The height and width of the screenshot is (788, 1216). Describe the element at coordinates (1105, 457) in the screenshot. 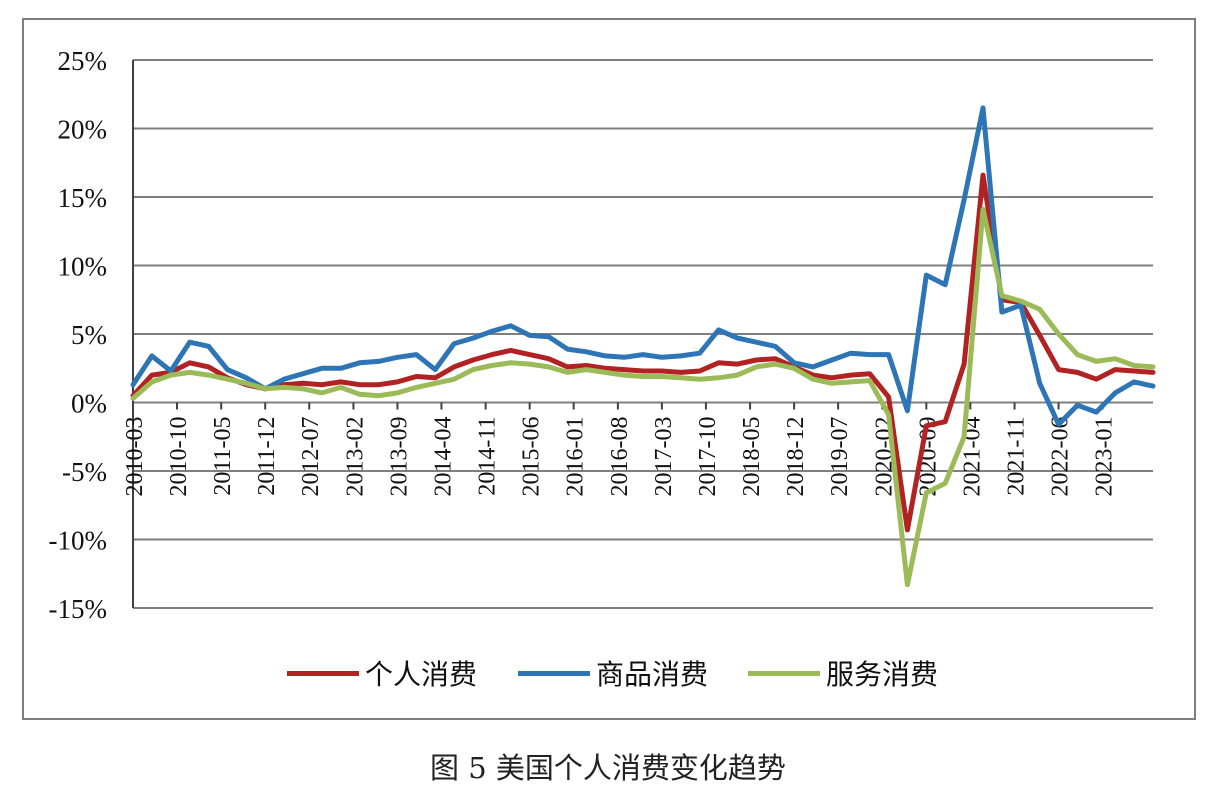

I see `x-tick-label: 2023-01` at that location.